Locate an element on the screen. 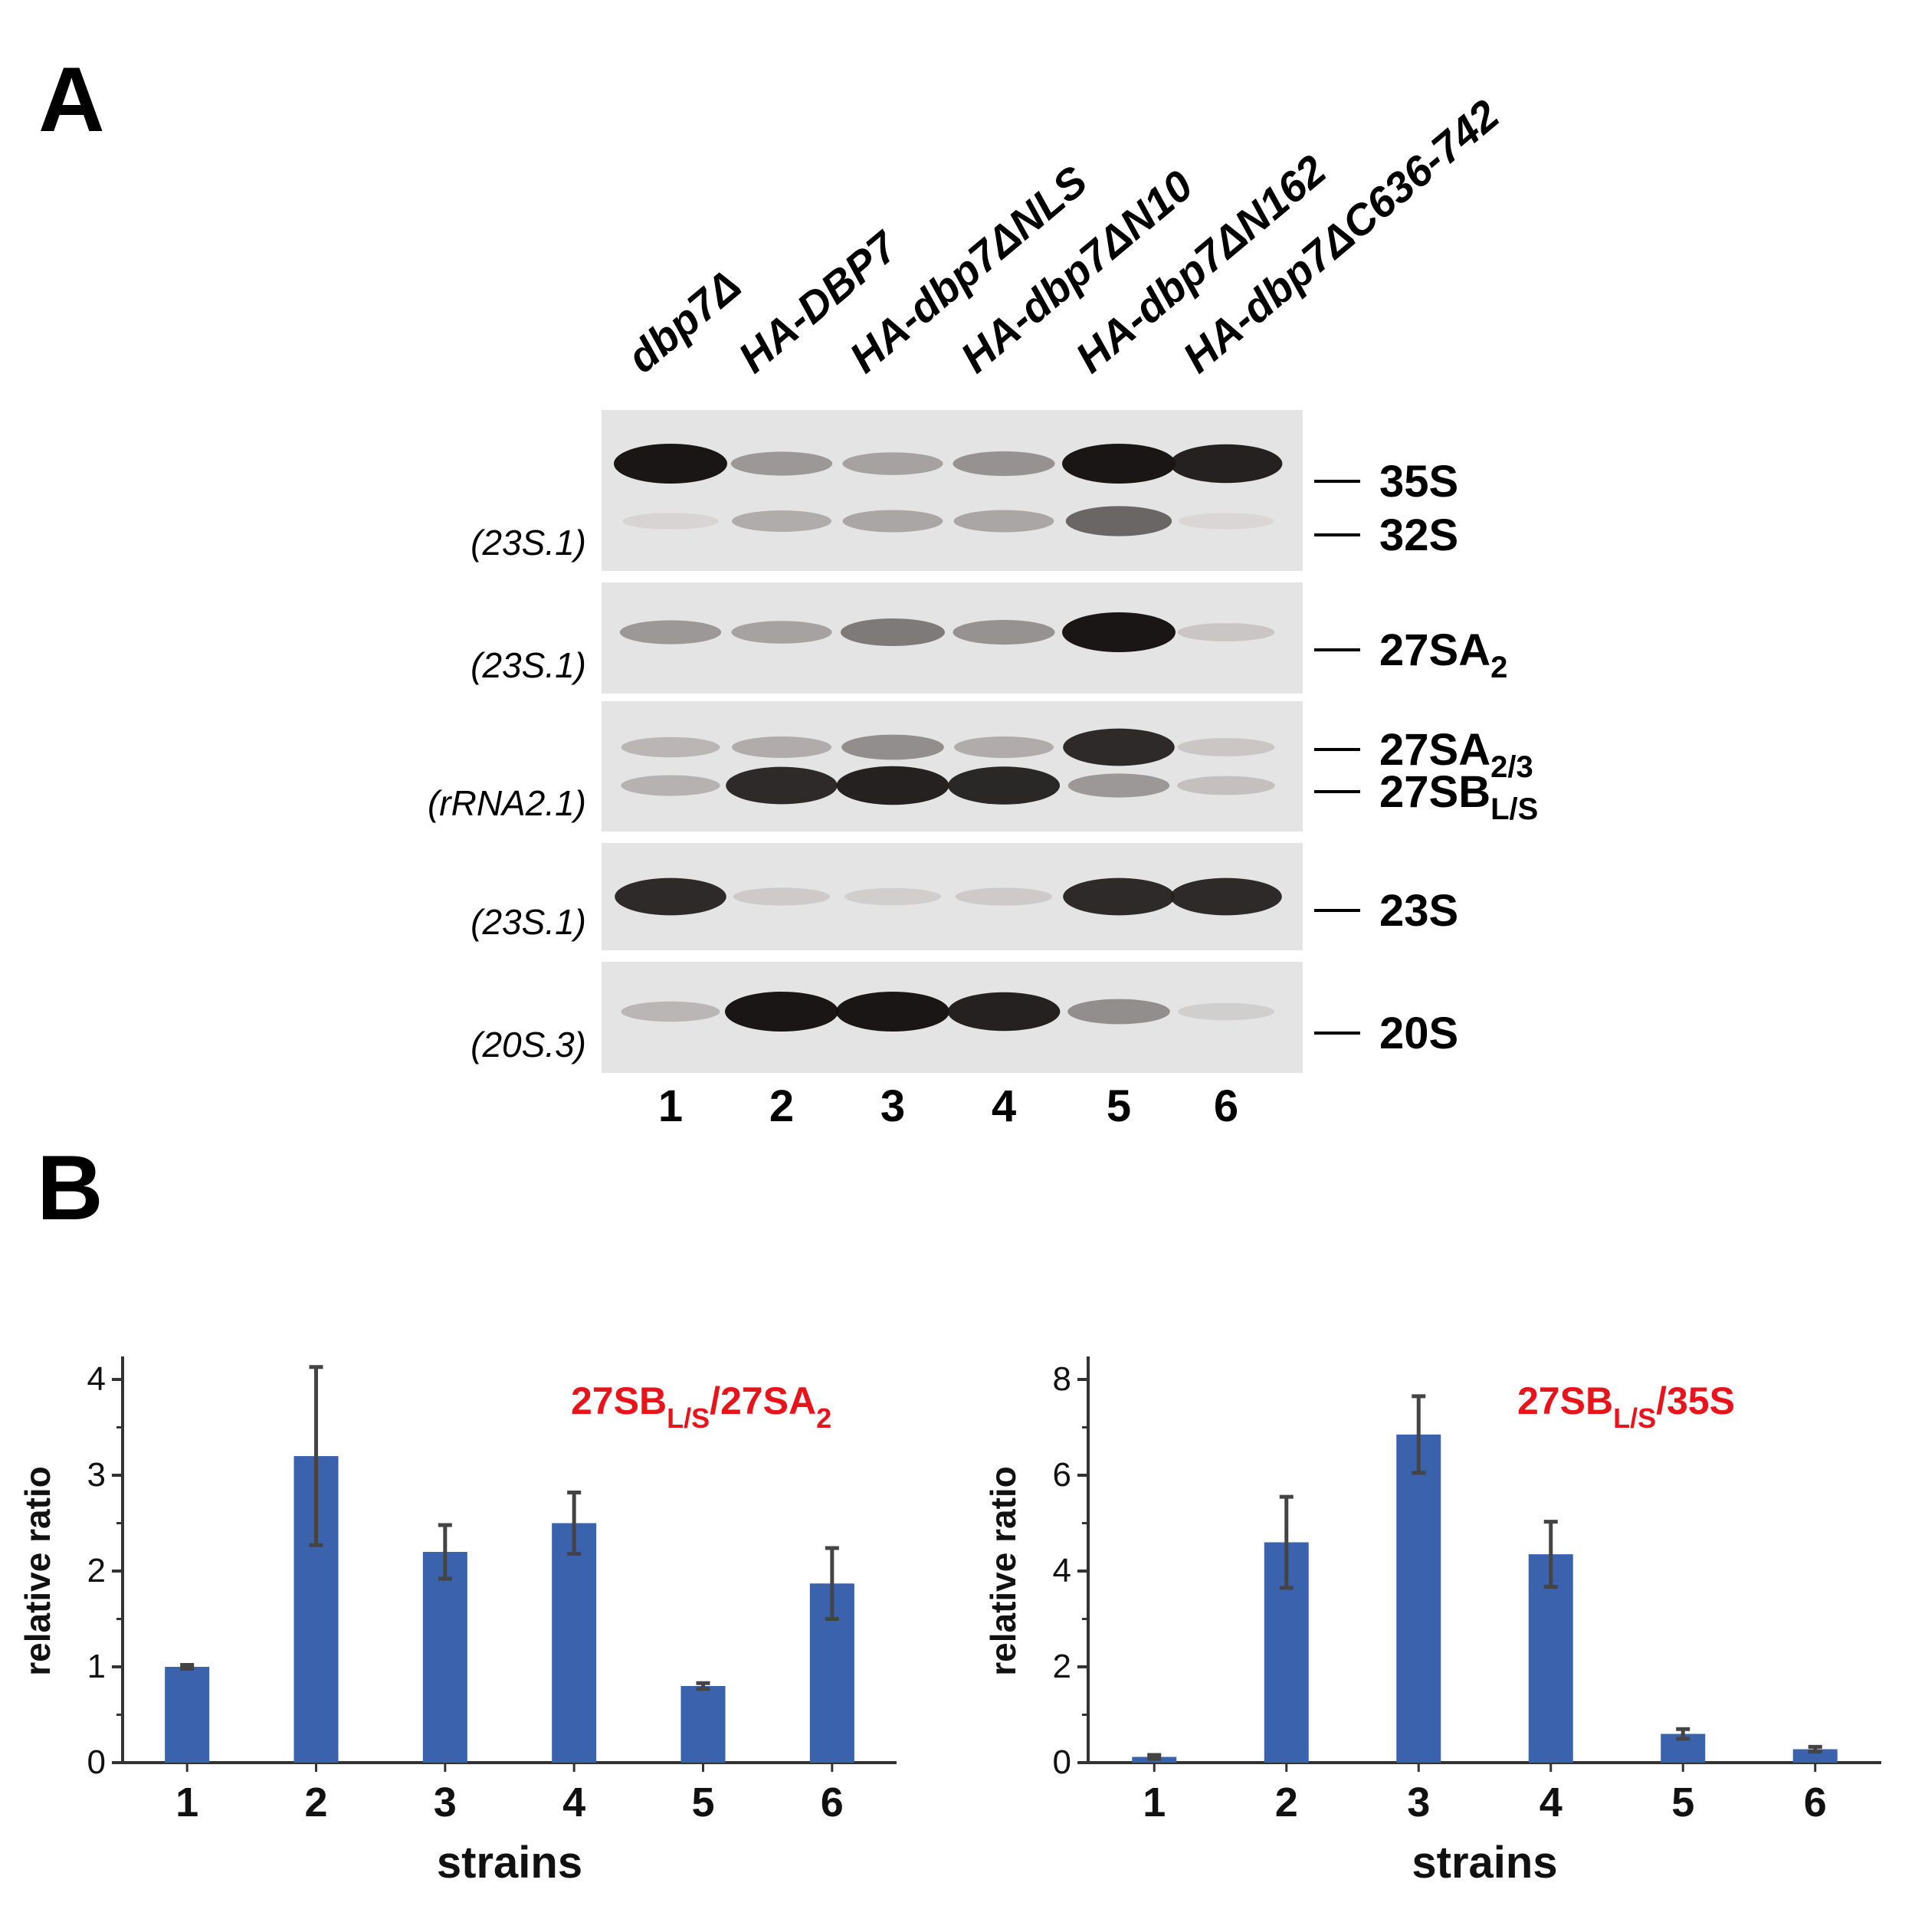 This screenshot has width=1915, height=1932. panel-b-label: B is located at coordinates (70, 1188).